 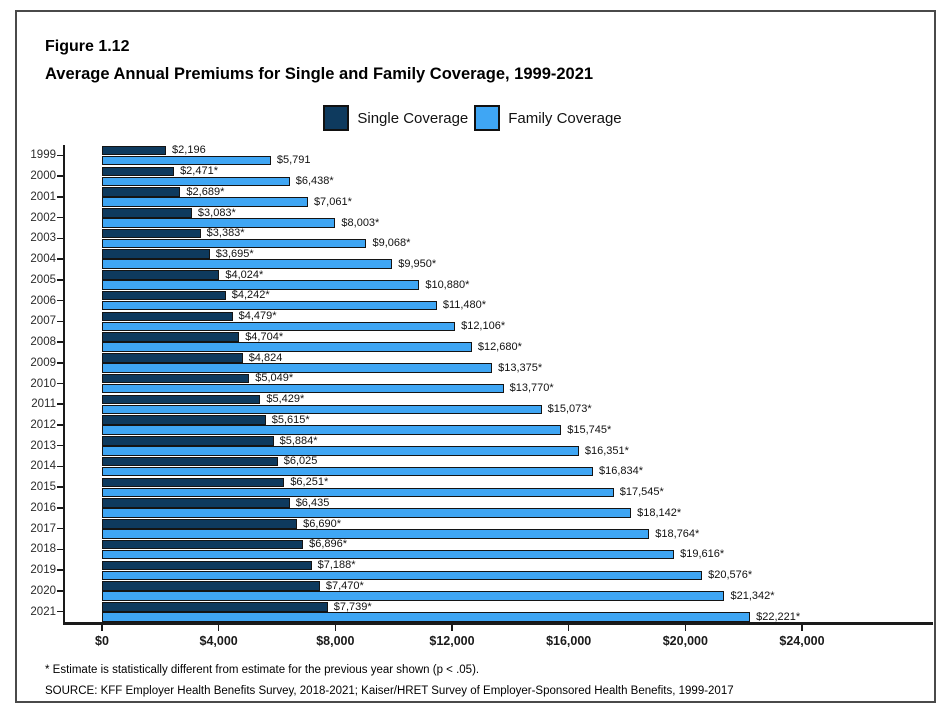 I want to click on bar-value-label: $4,479*, so click(x=257, y=316).